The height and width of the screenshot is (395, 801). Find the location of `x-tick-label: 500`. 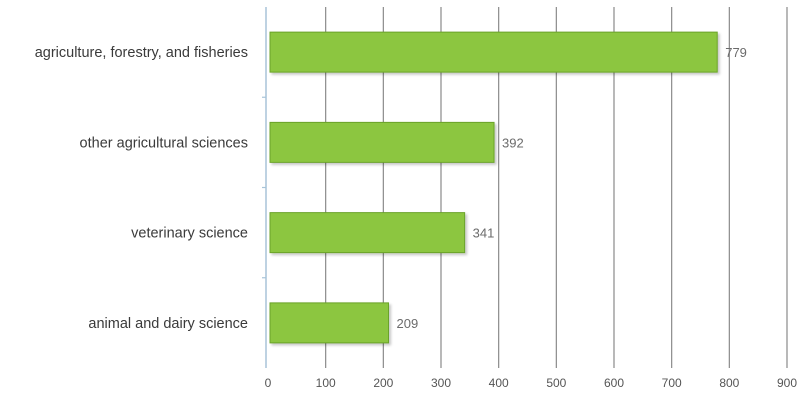

x-tick-label: 500 is located at coordinates (556, 383).